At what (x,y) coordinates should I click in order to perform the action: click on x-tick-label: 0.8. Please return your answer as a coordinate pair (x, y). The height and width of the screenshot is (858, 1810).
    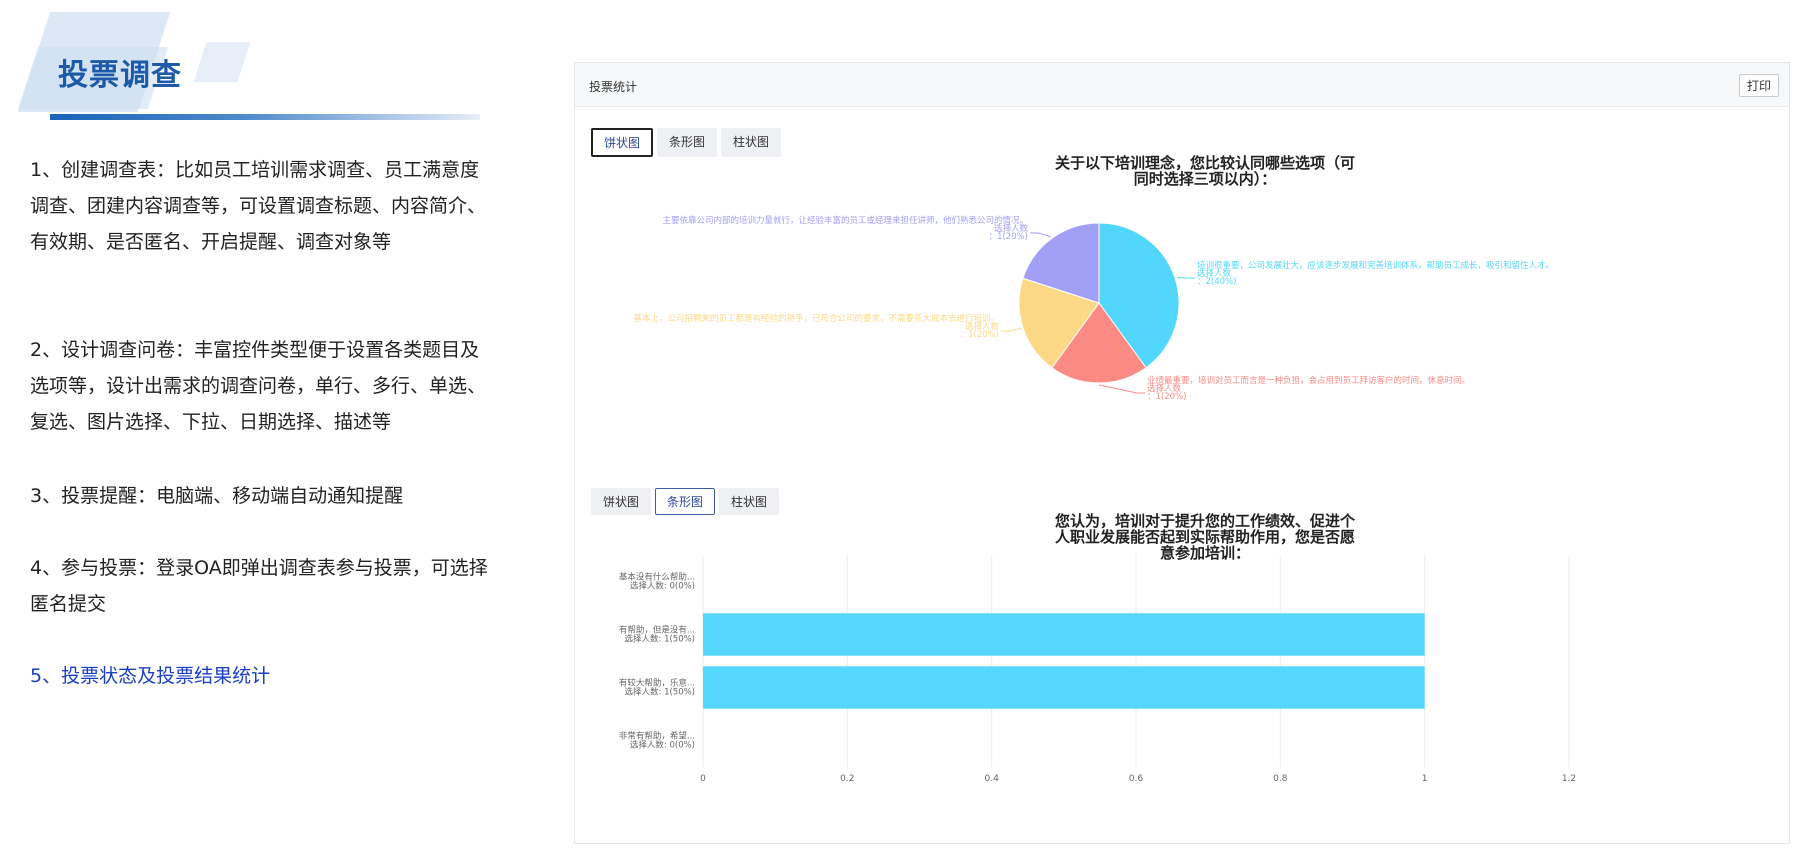
    Looking at the image, I should click on (1280, 779).